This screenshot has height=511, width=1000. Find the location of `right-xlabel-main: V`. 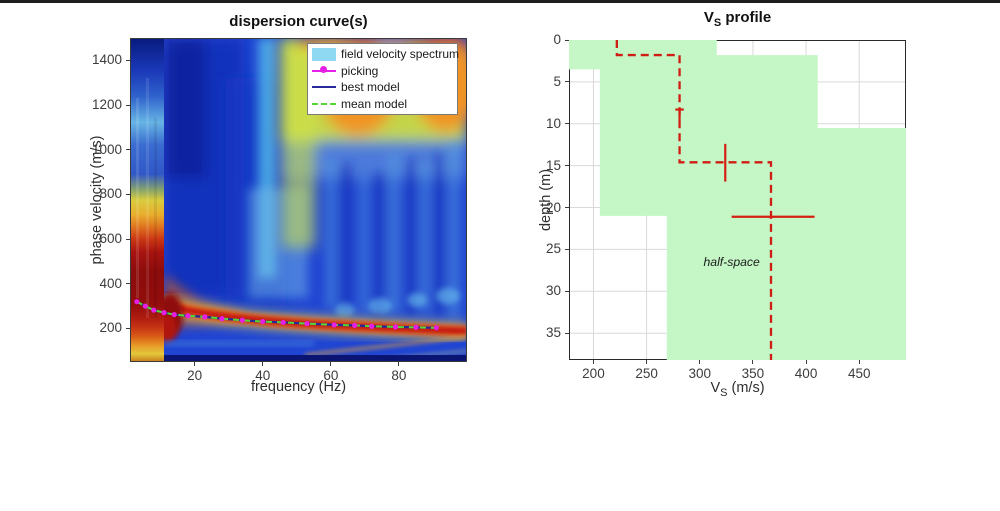

right-xlabel-main: V is located at coordinates (715, 388).